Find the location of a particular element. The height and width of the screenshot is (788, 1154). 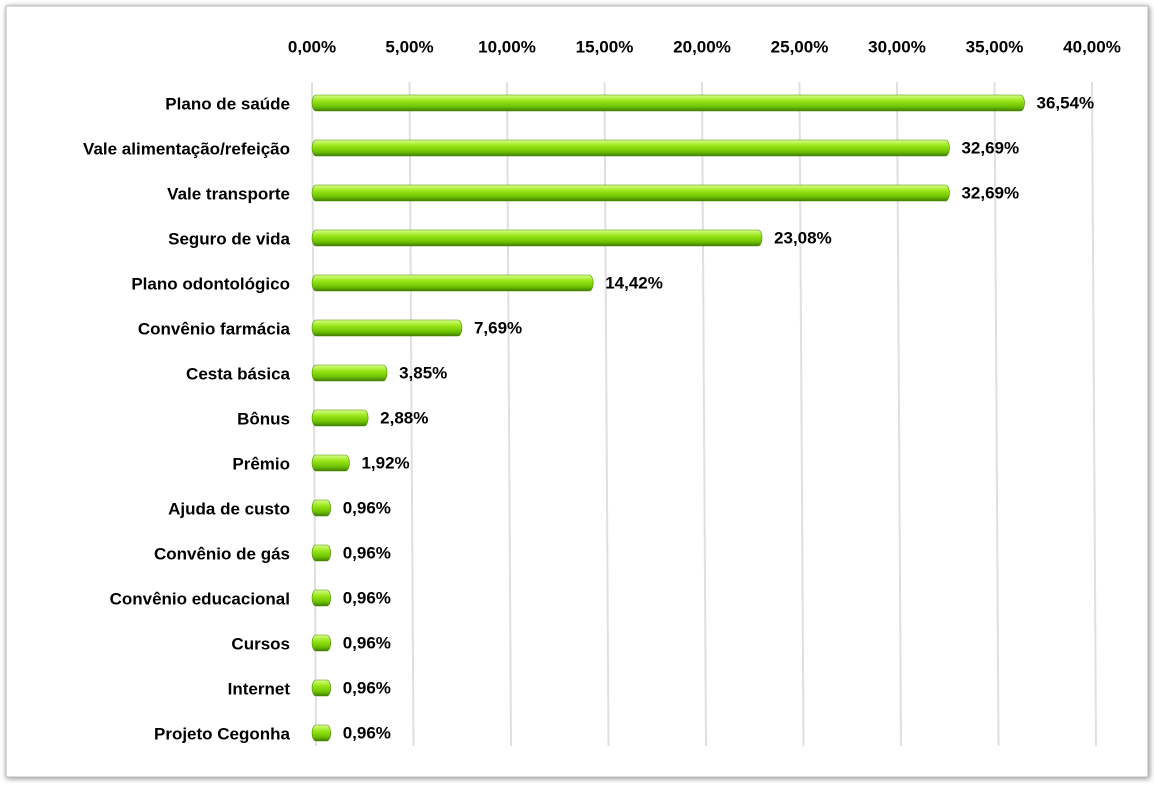

y-tick-label: Plano de saúde is located at coordinates (227, 103).